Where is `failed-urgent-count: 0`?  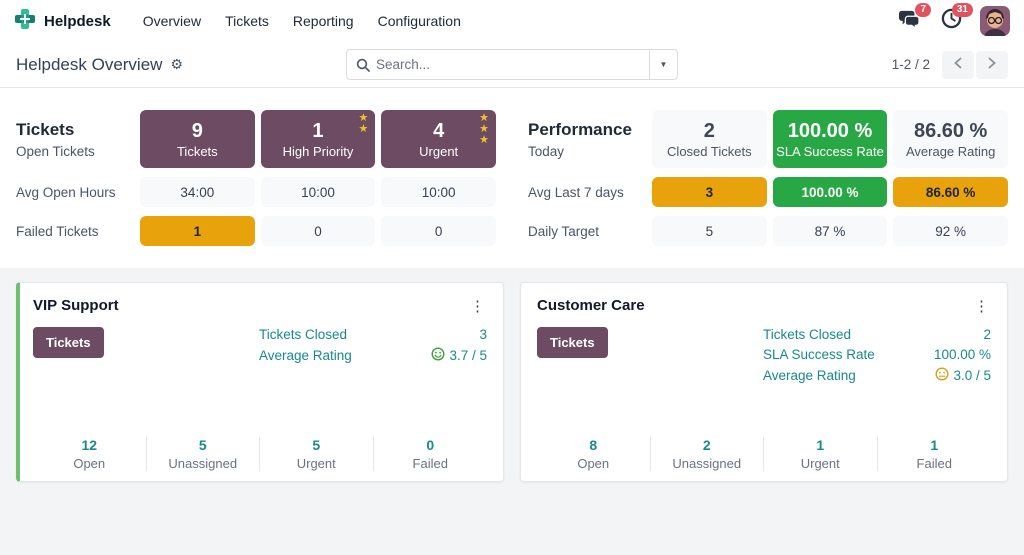 failed-urgent-count: 0 is located at coordinates (438, 231).